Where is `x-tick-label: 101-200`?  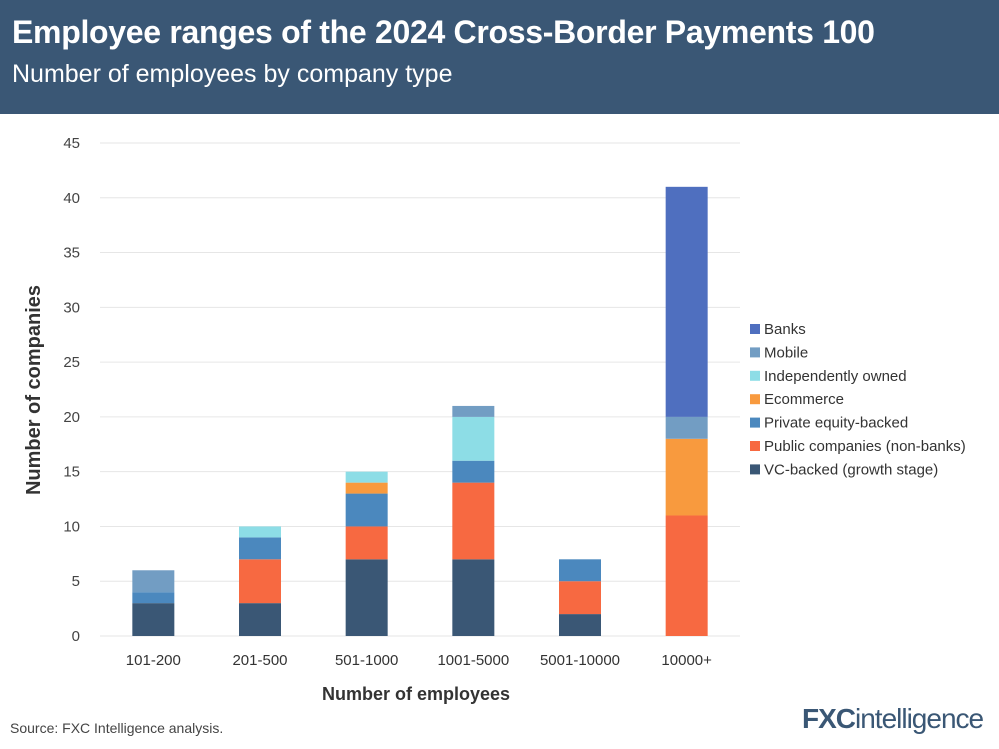 x-tick-label: 101-200 is located at coordinates (153, 660).